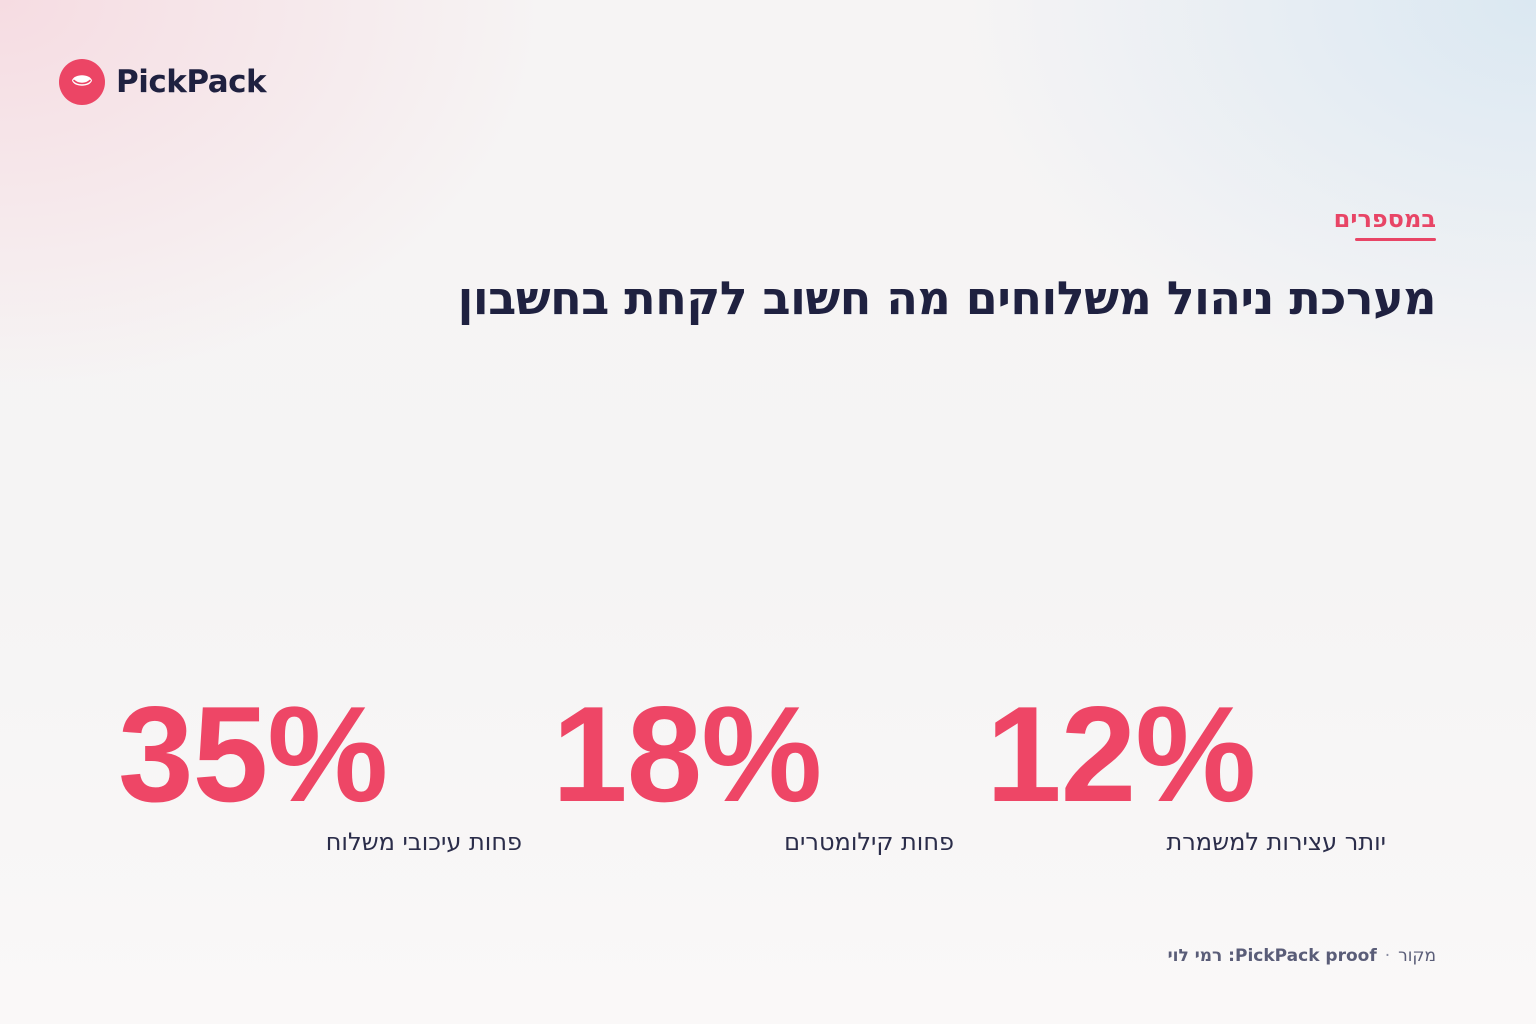 The image size is (1536, 1024). I want to click on stat-label-stops: יותר עצירות למשמרת, so click(1276, 842).